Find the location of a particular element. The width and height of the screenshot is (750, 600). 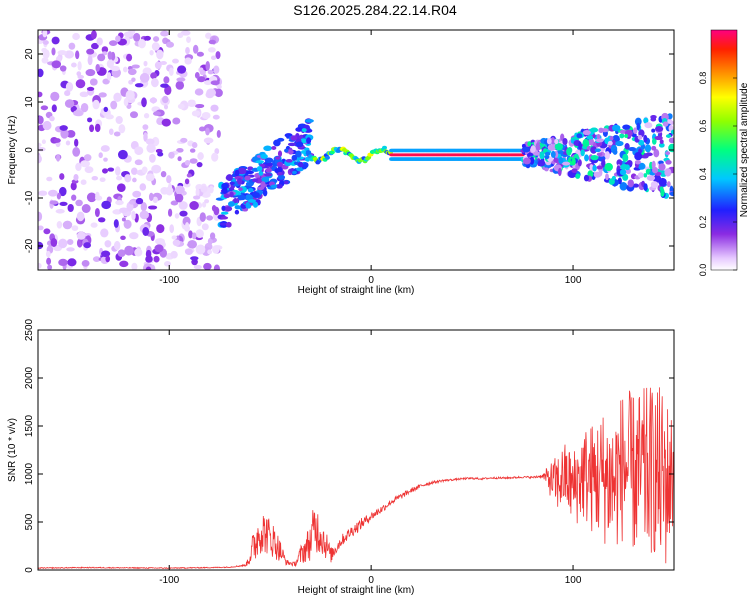

colorbar-label: Normalized spectral amplitude is located at coordinates (744, 149).